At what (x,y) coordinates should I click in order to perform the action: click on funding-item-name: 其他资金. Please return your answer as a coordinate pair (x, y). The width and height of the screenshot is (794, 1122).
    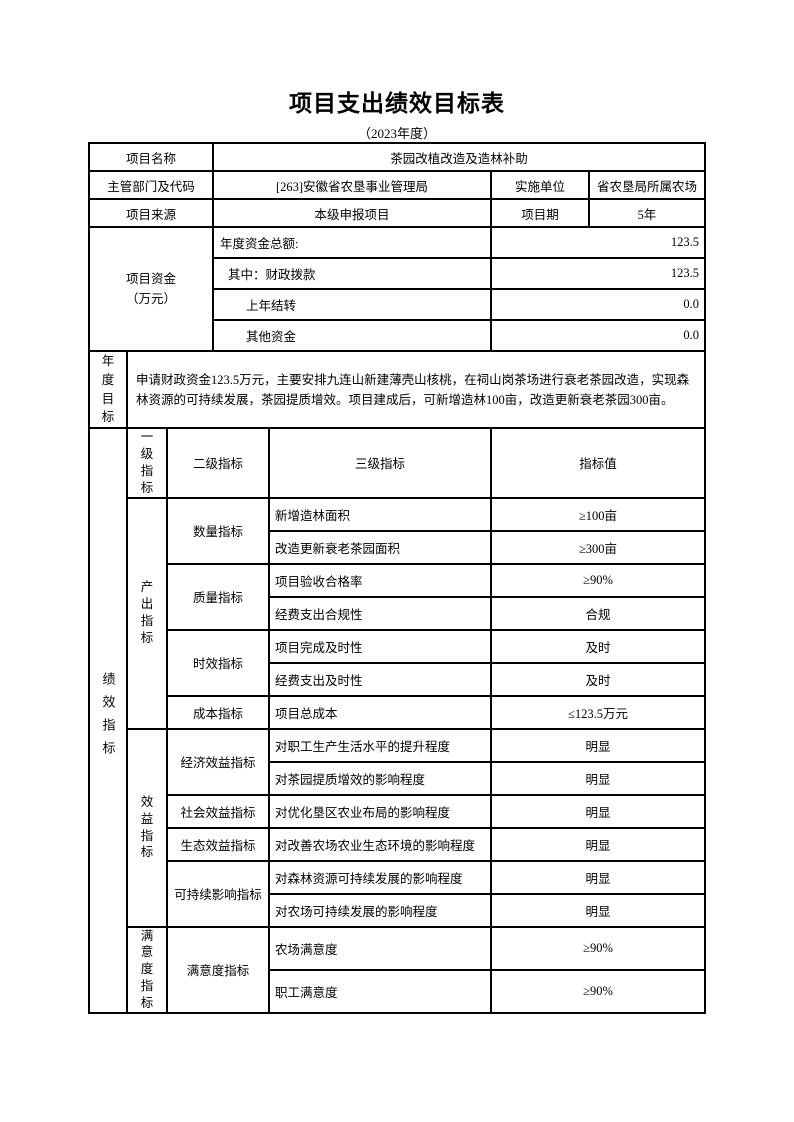
    Looking at the image, I should click on (352, 335).